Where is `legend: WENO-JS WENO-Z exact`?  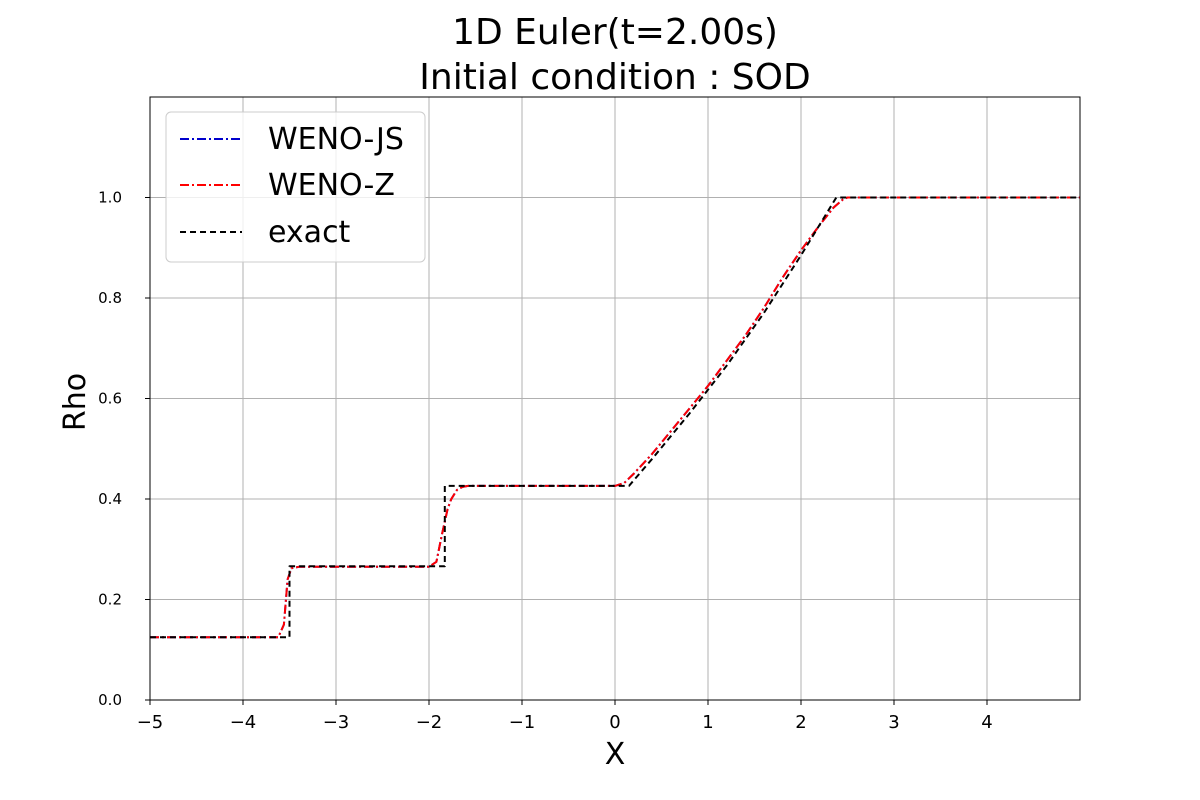 legend: WENO-JS WENO-Z exact is located at coordinates (295, 187).